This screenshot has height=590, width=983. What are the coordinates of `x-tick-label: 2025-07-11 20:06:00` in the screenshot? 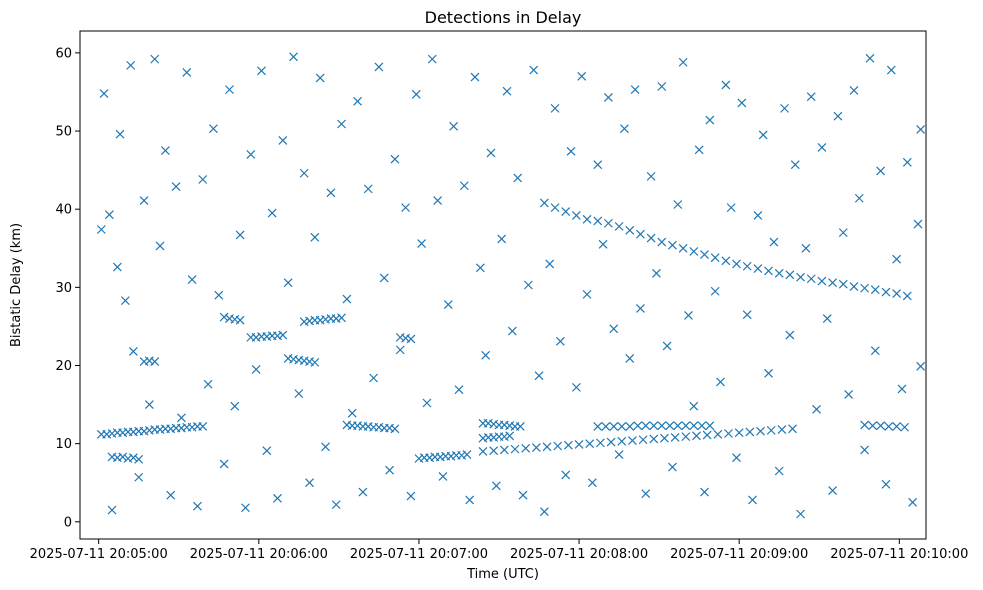 It's located at (259, 554).